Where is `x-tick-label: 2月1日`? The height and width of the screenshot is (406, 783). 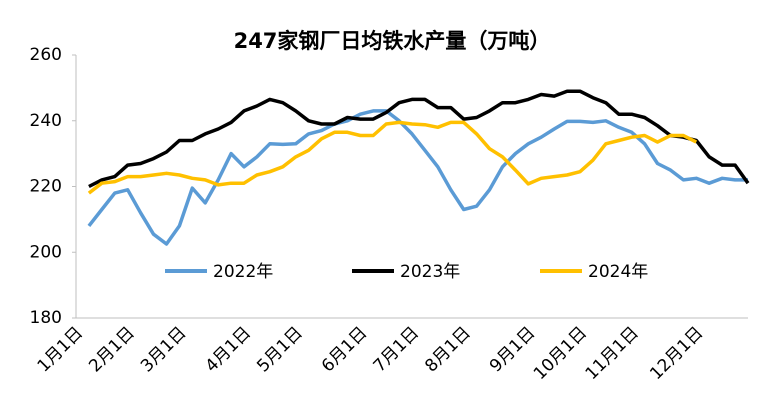 x-tick-label: 2月1日 is located at coordinates (111, 349).